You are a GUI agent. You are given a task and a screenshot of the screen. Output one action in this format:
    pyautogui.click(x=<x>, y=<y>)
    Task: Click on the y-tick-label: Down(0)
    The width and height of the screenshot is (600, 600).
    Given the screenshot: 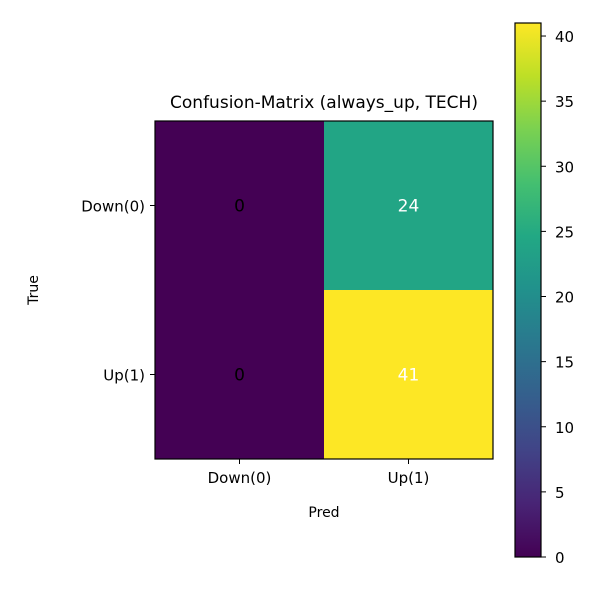 What is the action you would take?
    pyautogui.click(x=113, y=207)
    